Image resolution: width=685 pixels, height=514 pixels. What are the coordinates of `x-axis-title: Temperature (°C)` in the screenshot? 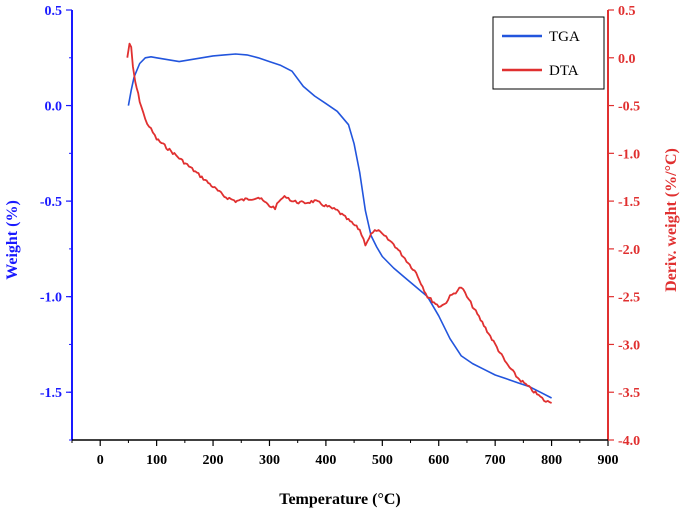 It's located at (339, 499).